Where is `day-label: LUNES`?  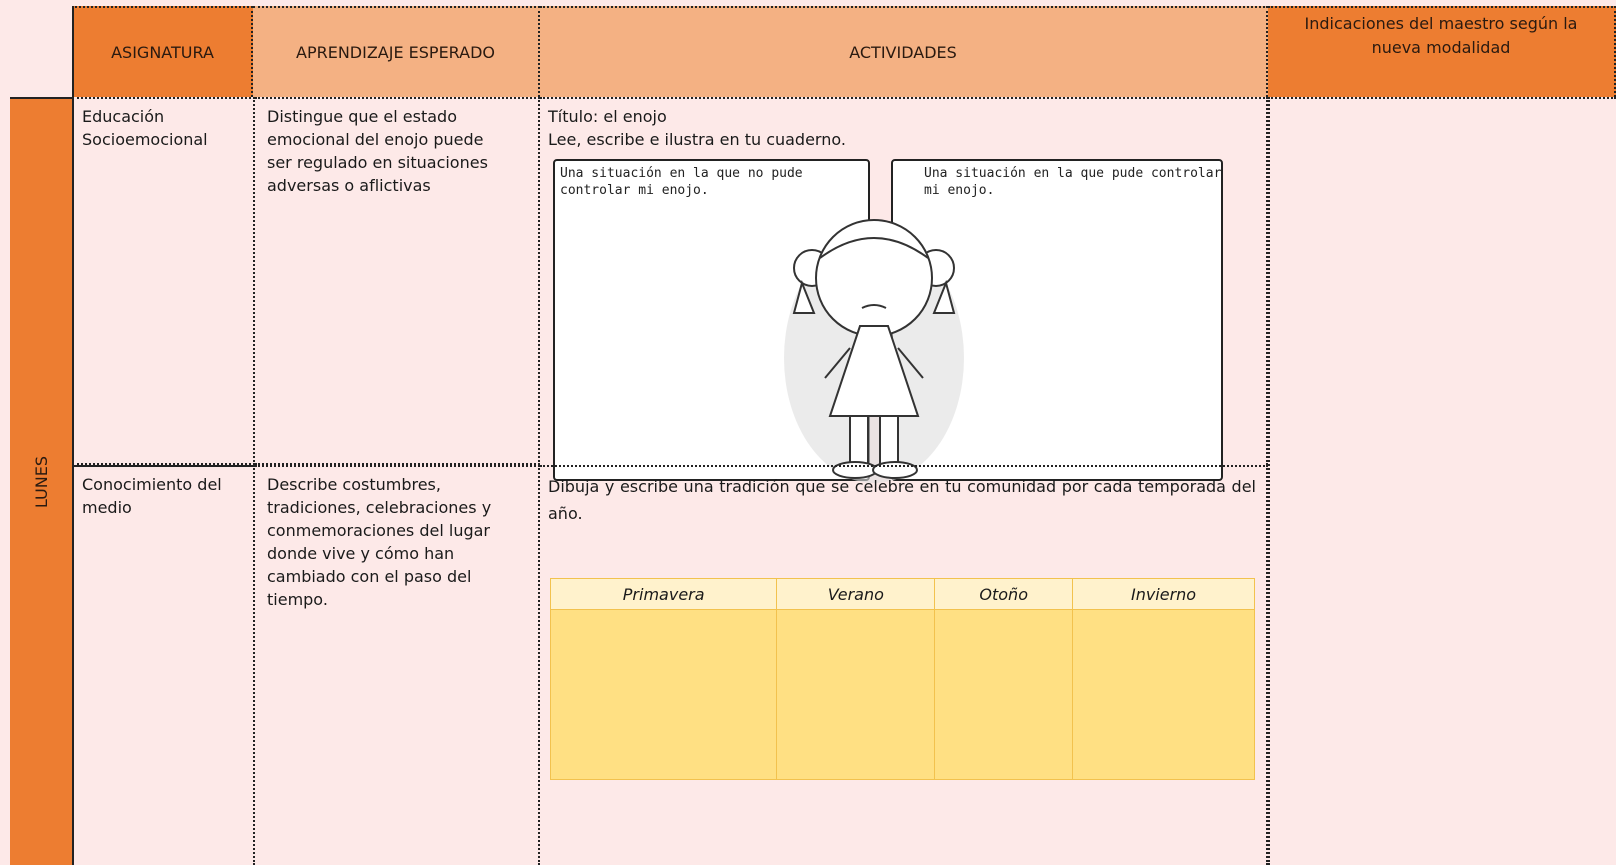 day-label: LUNES is located at coordinates (41, 482).